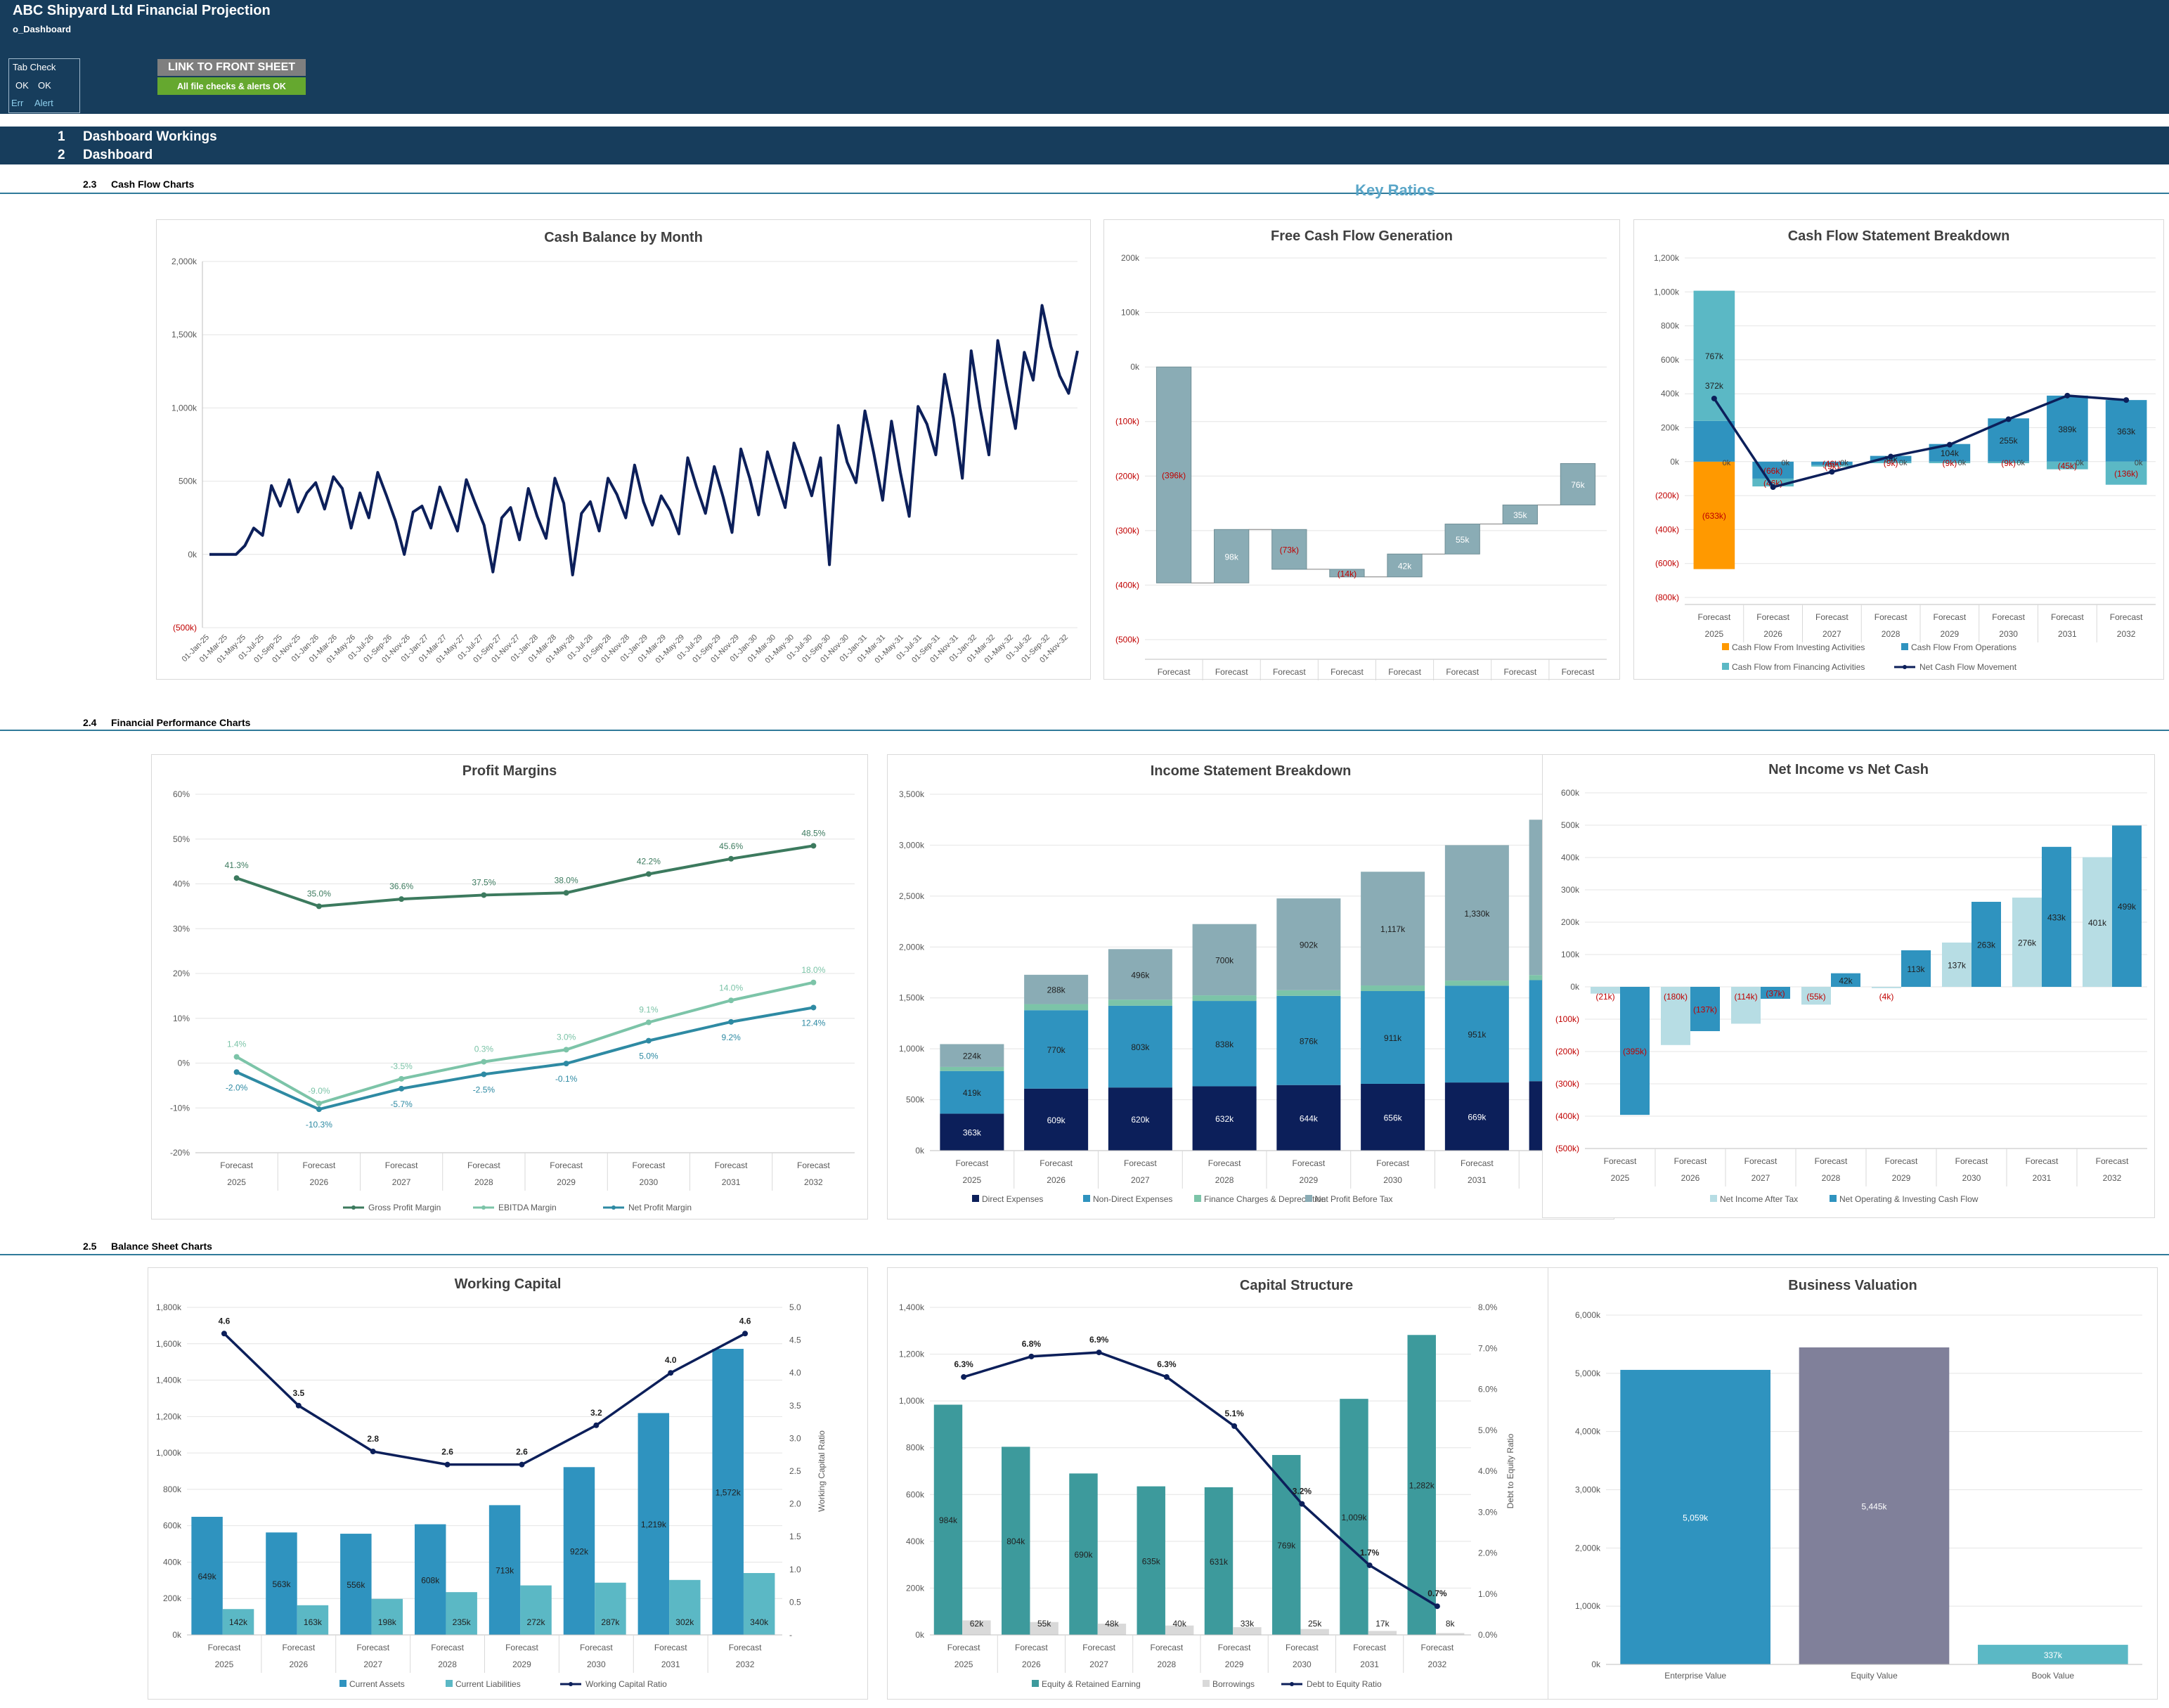 This screenshot has height=1708, width=2169. Describe the element at coordinates (1286, 1546) in the screenshot. I see `data-label: 769k` at that location.